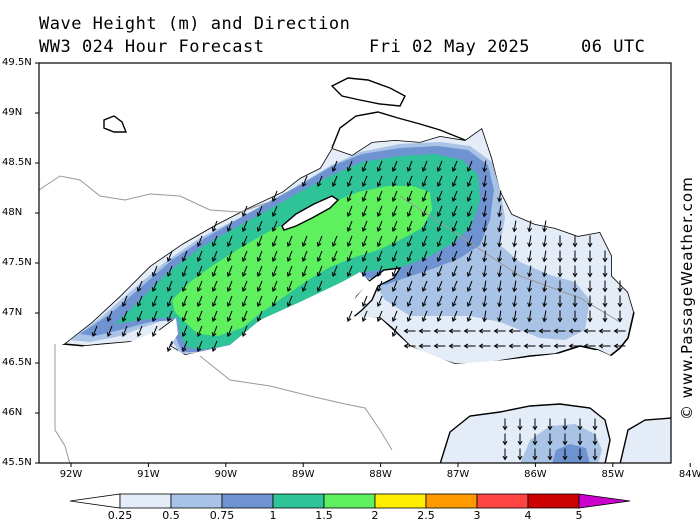 Image resolution: width=700 pixels, height=525 pixels. I want to click on longitude-label: 90W, so click(226, 474).